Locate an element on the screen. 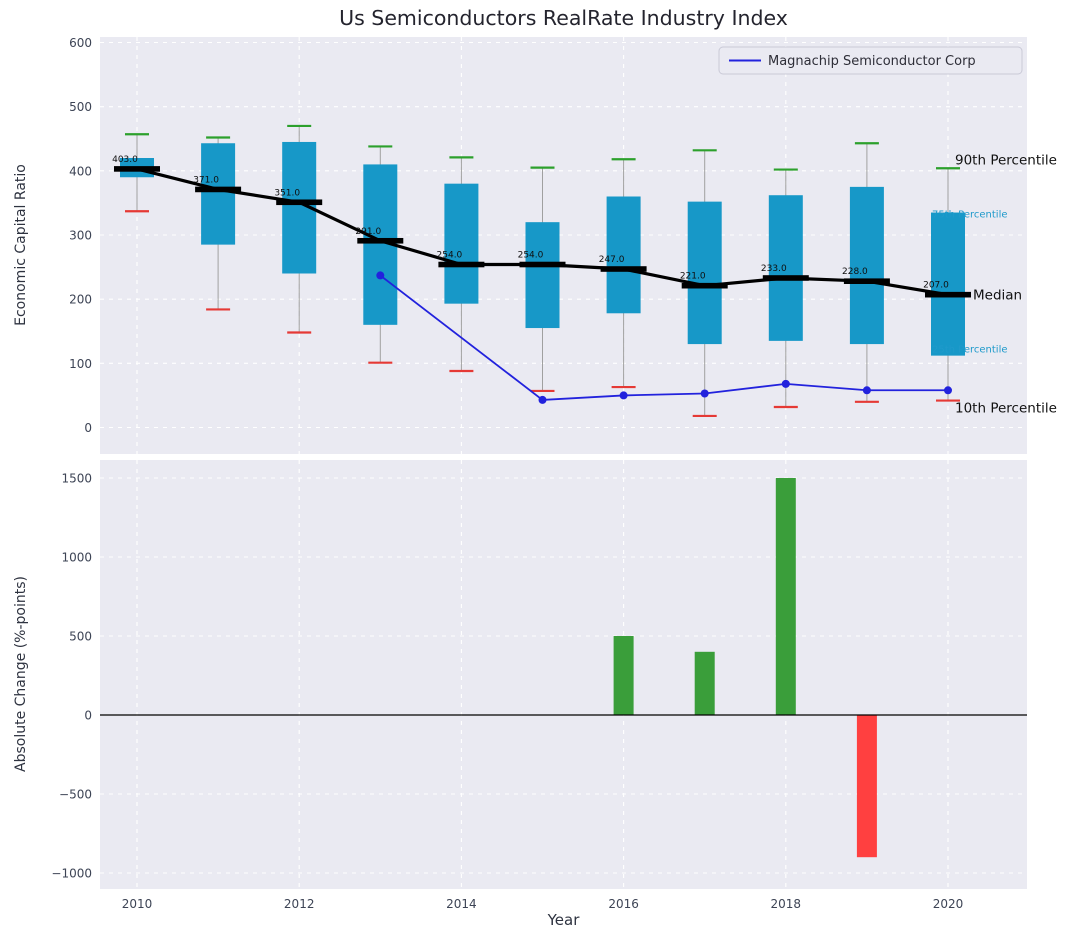 This screenshot has width=1092, height=942. median-value-label-2012: 351.0 is located at coordinates (287, 193).